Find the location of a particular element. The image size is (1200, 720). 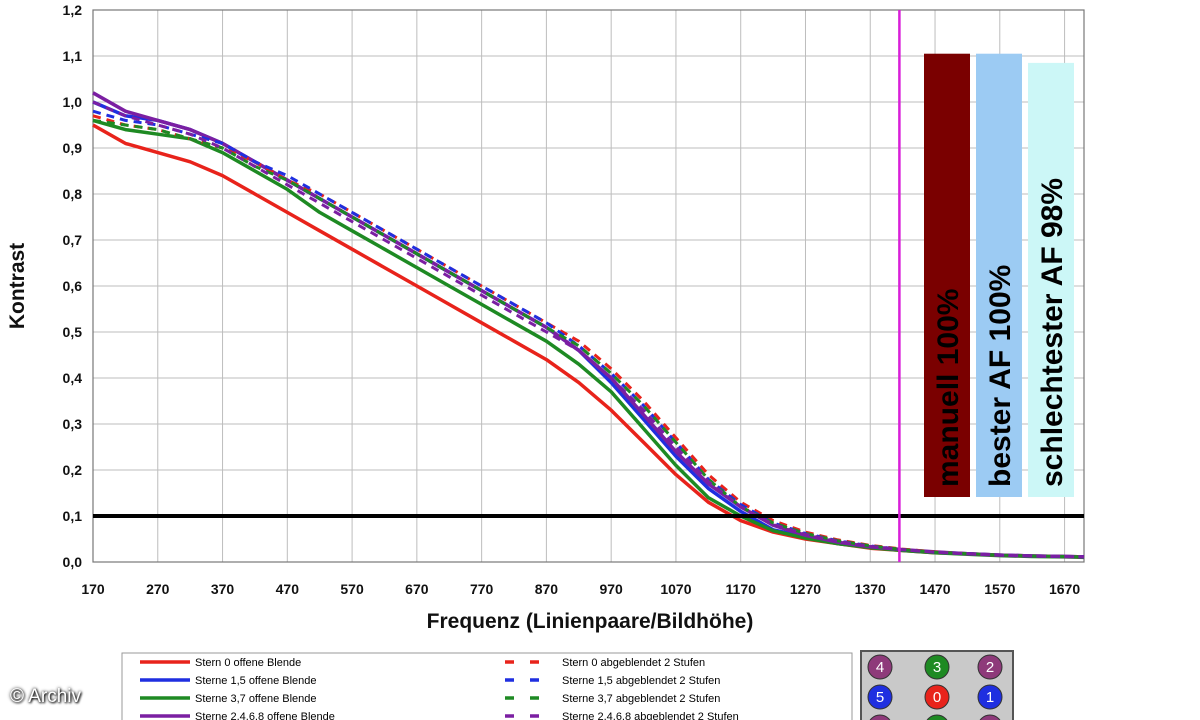

legend-label-3: Sterne 2,4,6,8 offene Blende is located at coordinates (265, 715).